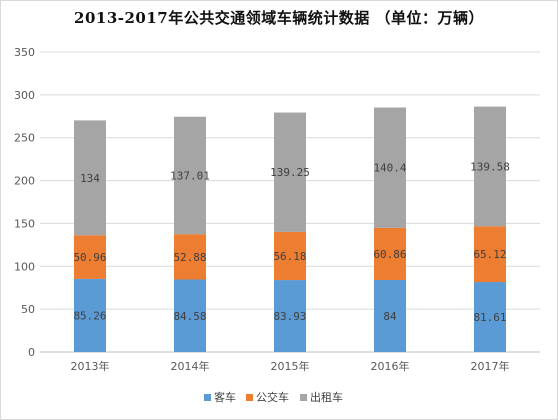 The image size is (558, 420). I want to click on data-label: 85.26, so click(89, 315).